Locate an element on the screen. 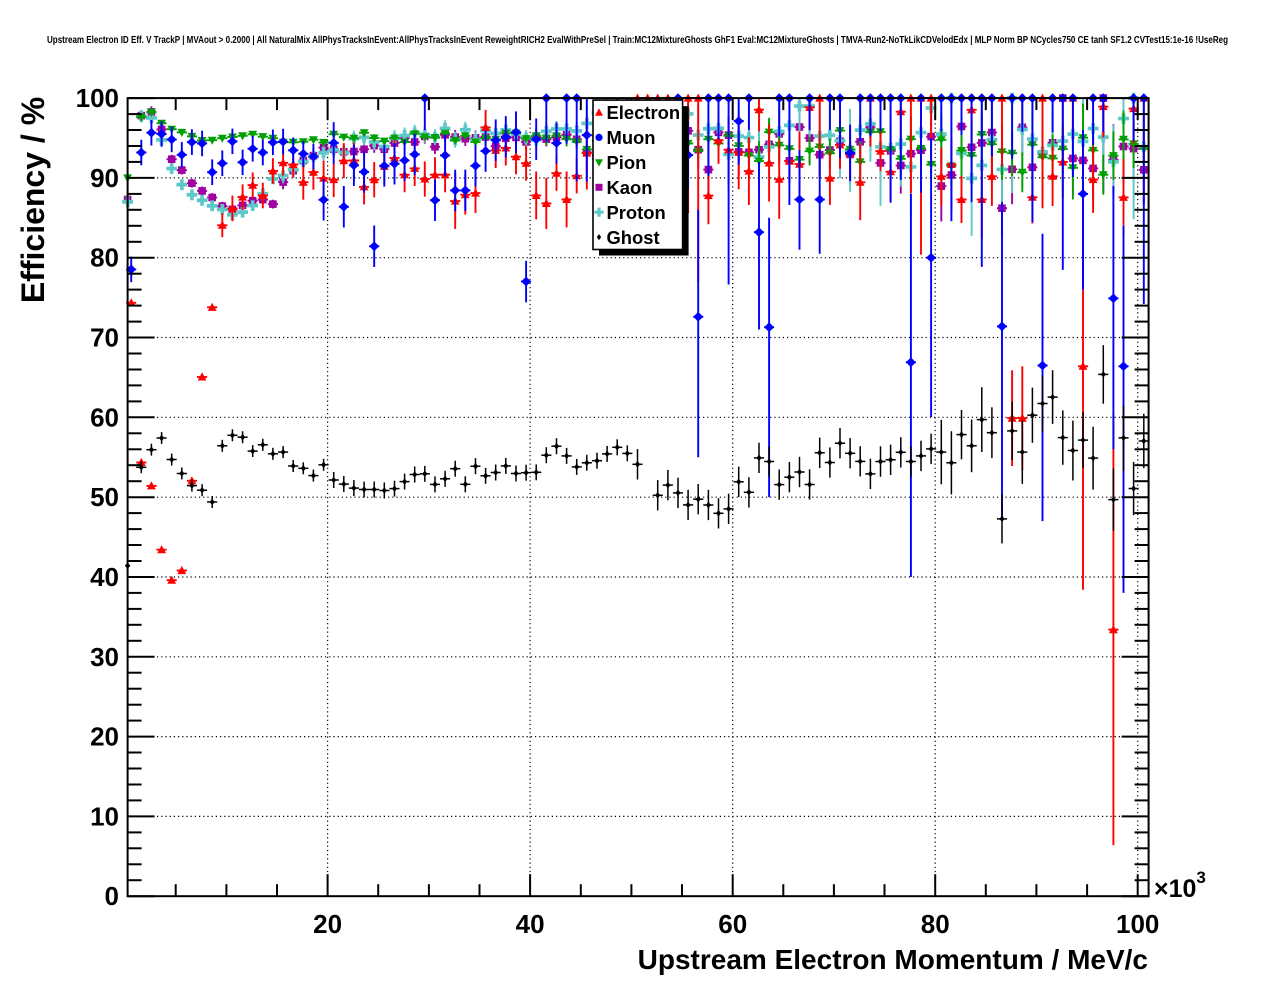  svg-text: 10 is located at coordinates (104, 816).